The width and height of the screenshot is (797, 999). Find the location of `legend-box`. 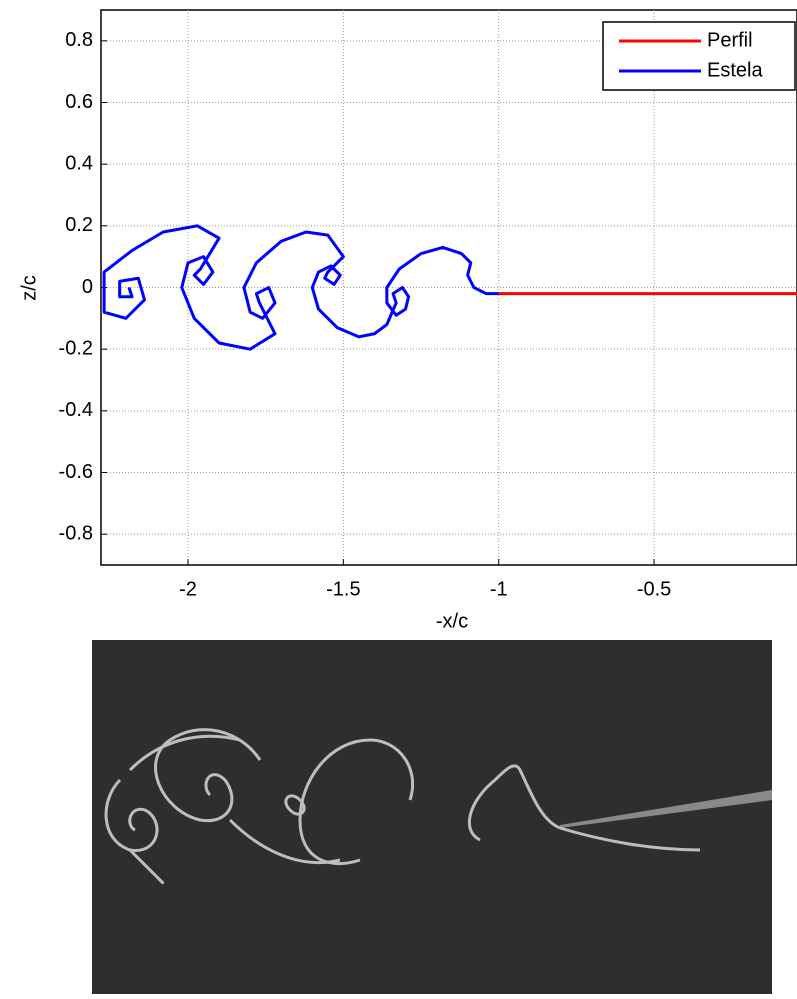

legend-box is located at coordinates (699, 56).